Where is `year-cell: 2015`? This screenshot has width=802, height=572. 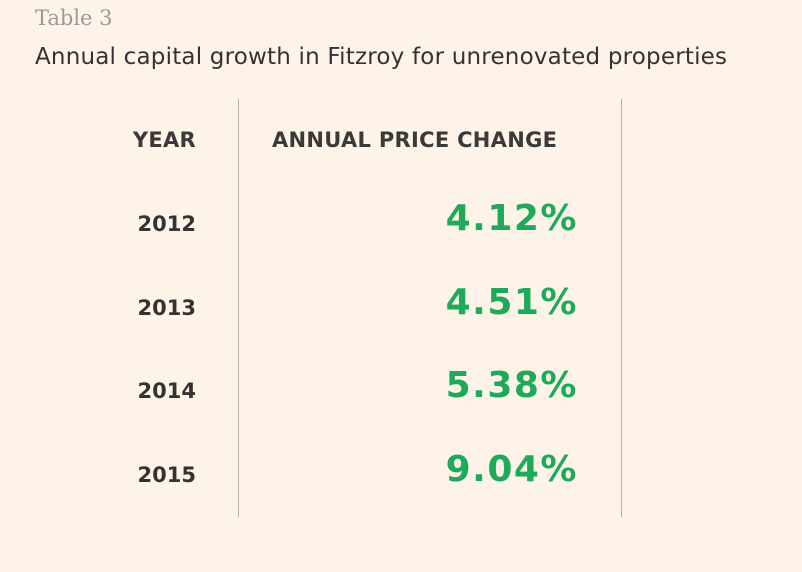 year-cell: 2015 is located at coordinates (166, 474).